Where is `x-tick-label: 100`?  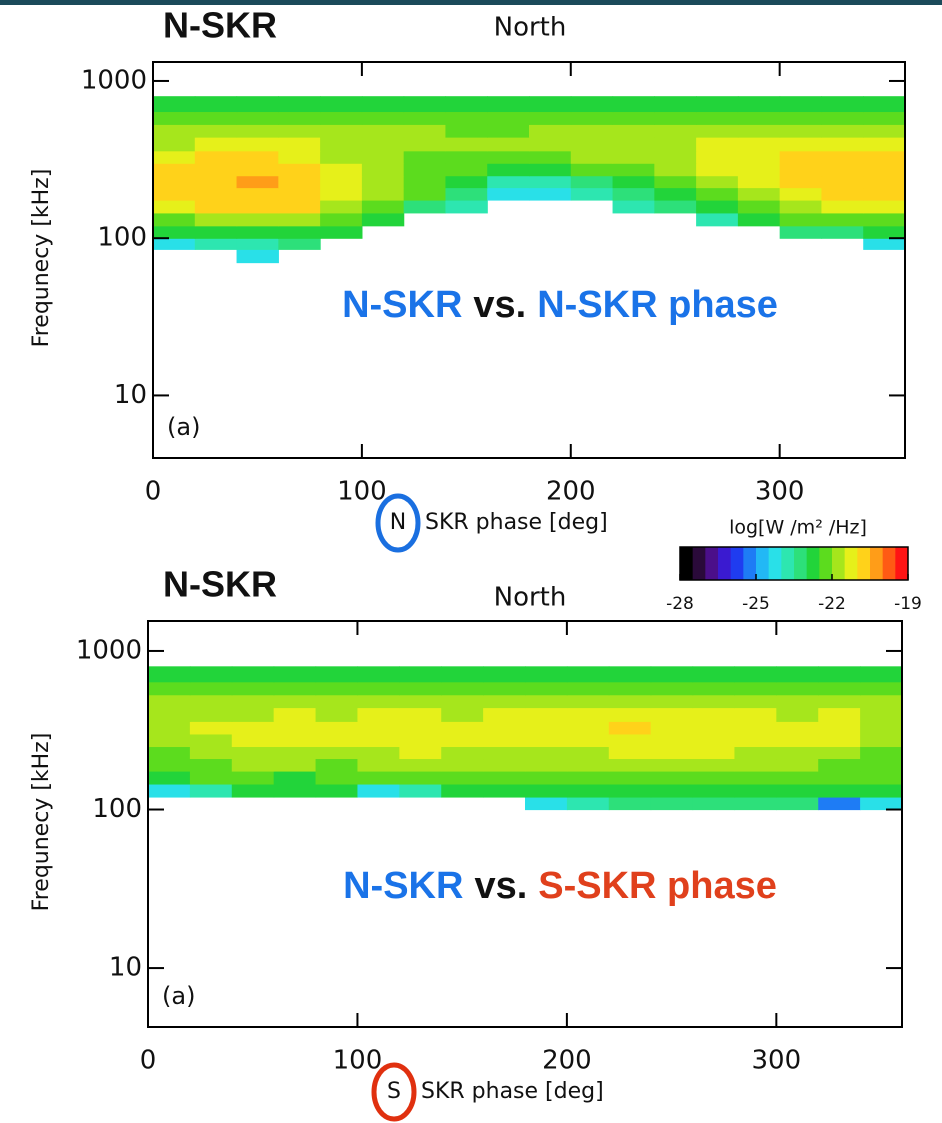
x-tick-label: 100 is located at coordinates (362, 492).